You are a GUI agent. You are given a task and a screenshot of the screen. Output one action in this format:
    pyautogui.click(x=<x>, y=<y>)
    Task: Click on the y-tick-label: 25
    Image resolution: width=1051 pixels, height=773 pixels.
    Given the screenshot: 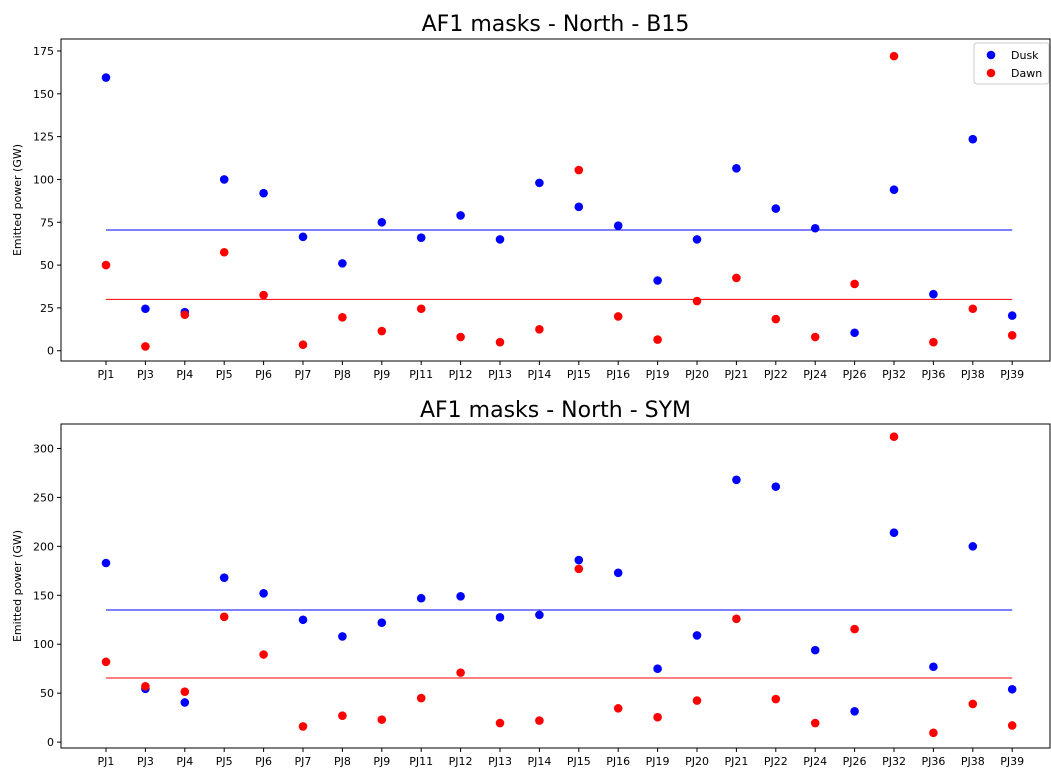 What is the action you would take?
    pyautogui.click(x=47, y=308)
    